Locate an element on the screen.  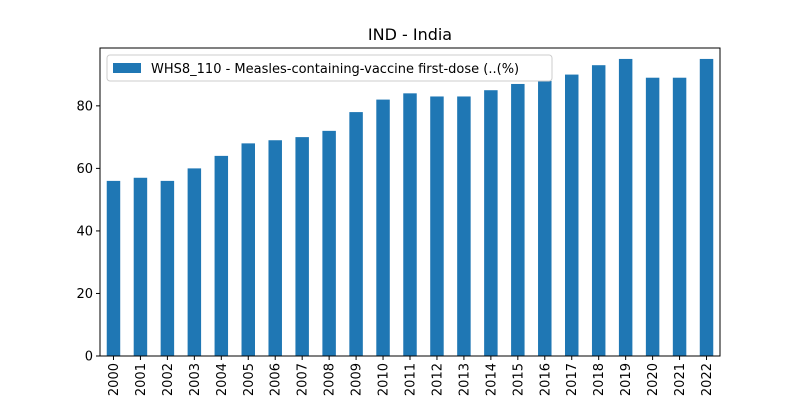
x-tick-label-2002: 2002 is located at coordinates (168, 379).